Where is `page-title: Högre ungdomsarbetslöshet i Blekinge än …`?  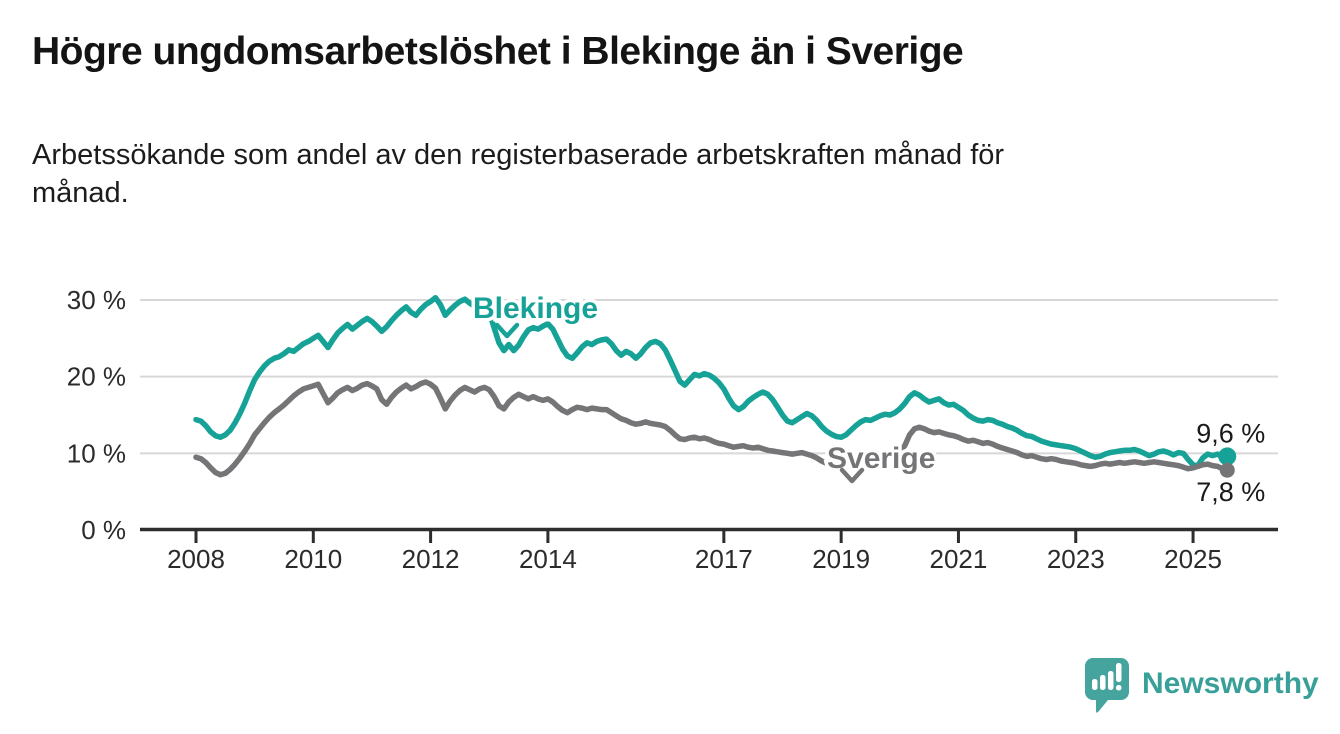 page-title: Högre ungdomsarbetslöshet i Blekinge än … is located at coordinates (498, 51).